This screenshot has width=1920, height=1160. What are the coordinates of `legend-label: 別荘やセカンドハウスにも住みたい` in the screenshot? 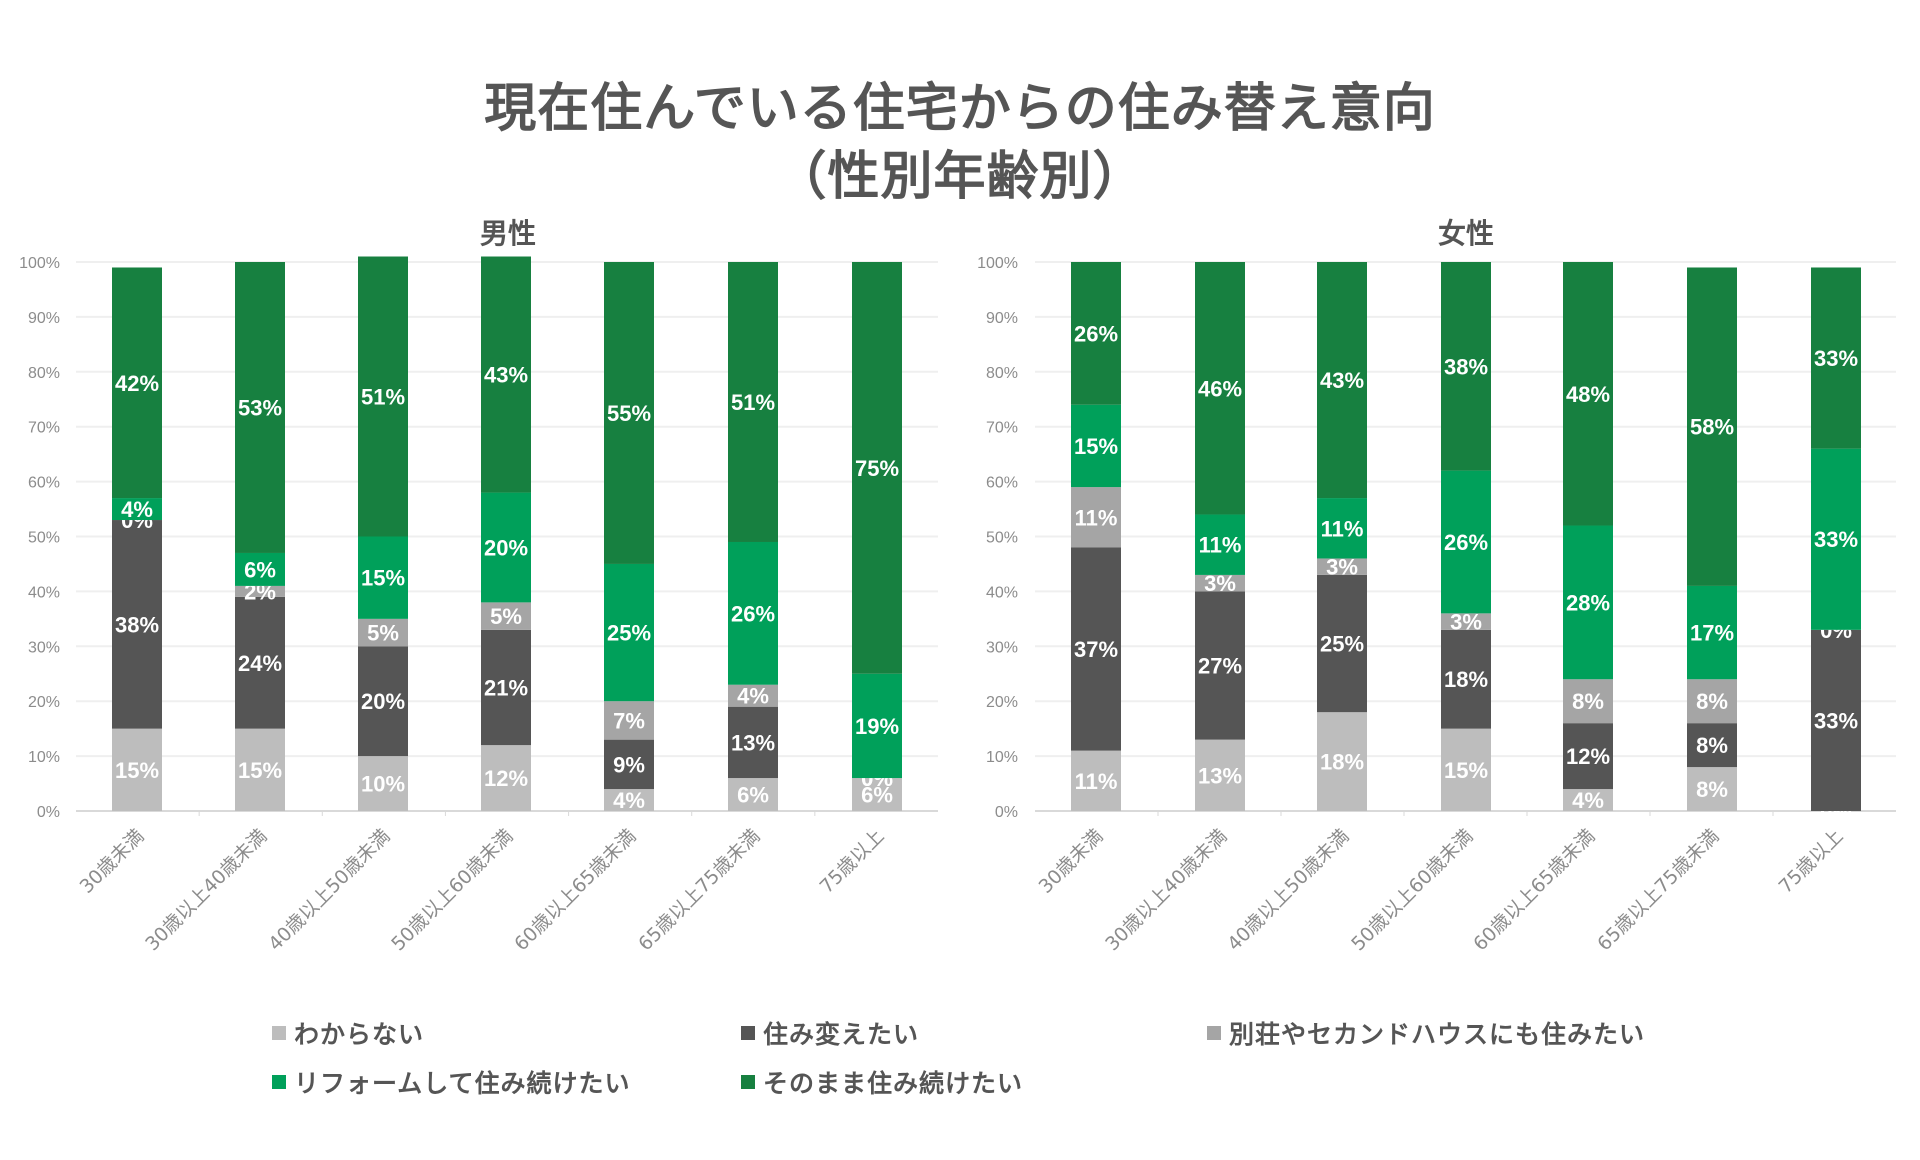 It's located at (1437, 1034).